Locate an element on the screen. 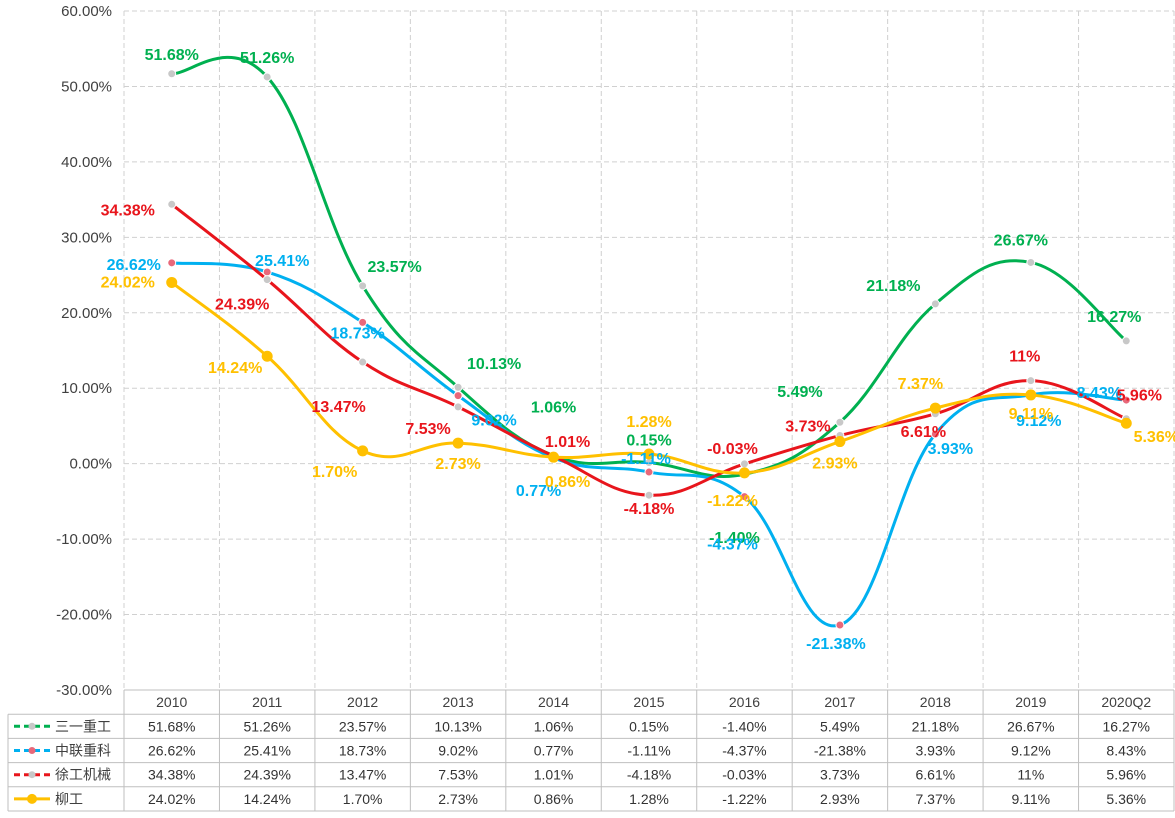 This screenshot has height=818, width=1175. table-cell: 1.06% is located at coordinates (554, 726).